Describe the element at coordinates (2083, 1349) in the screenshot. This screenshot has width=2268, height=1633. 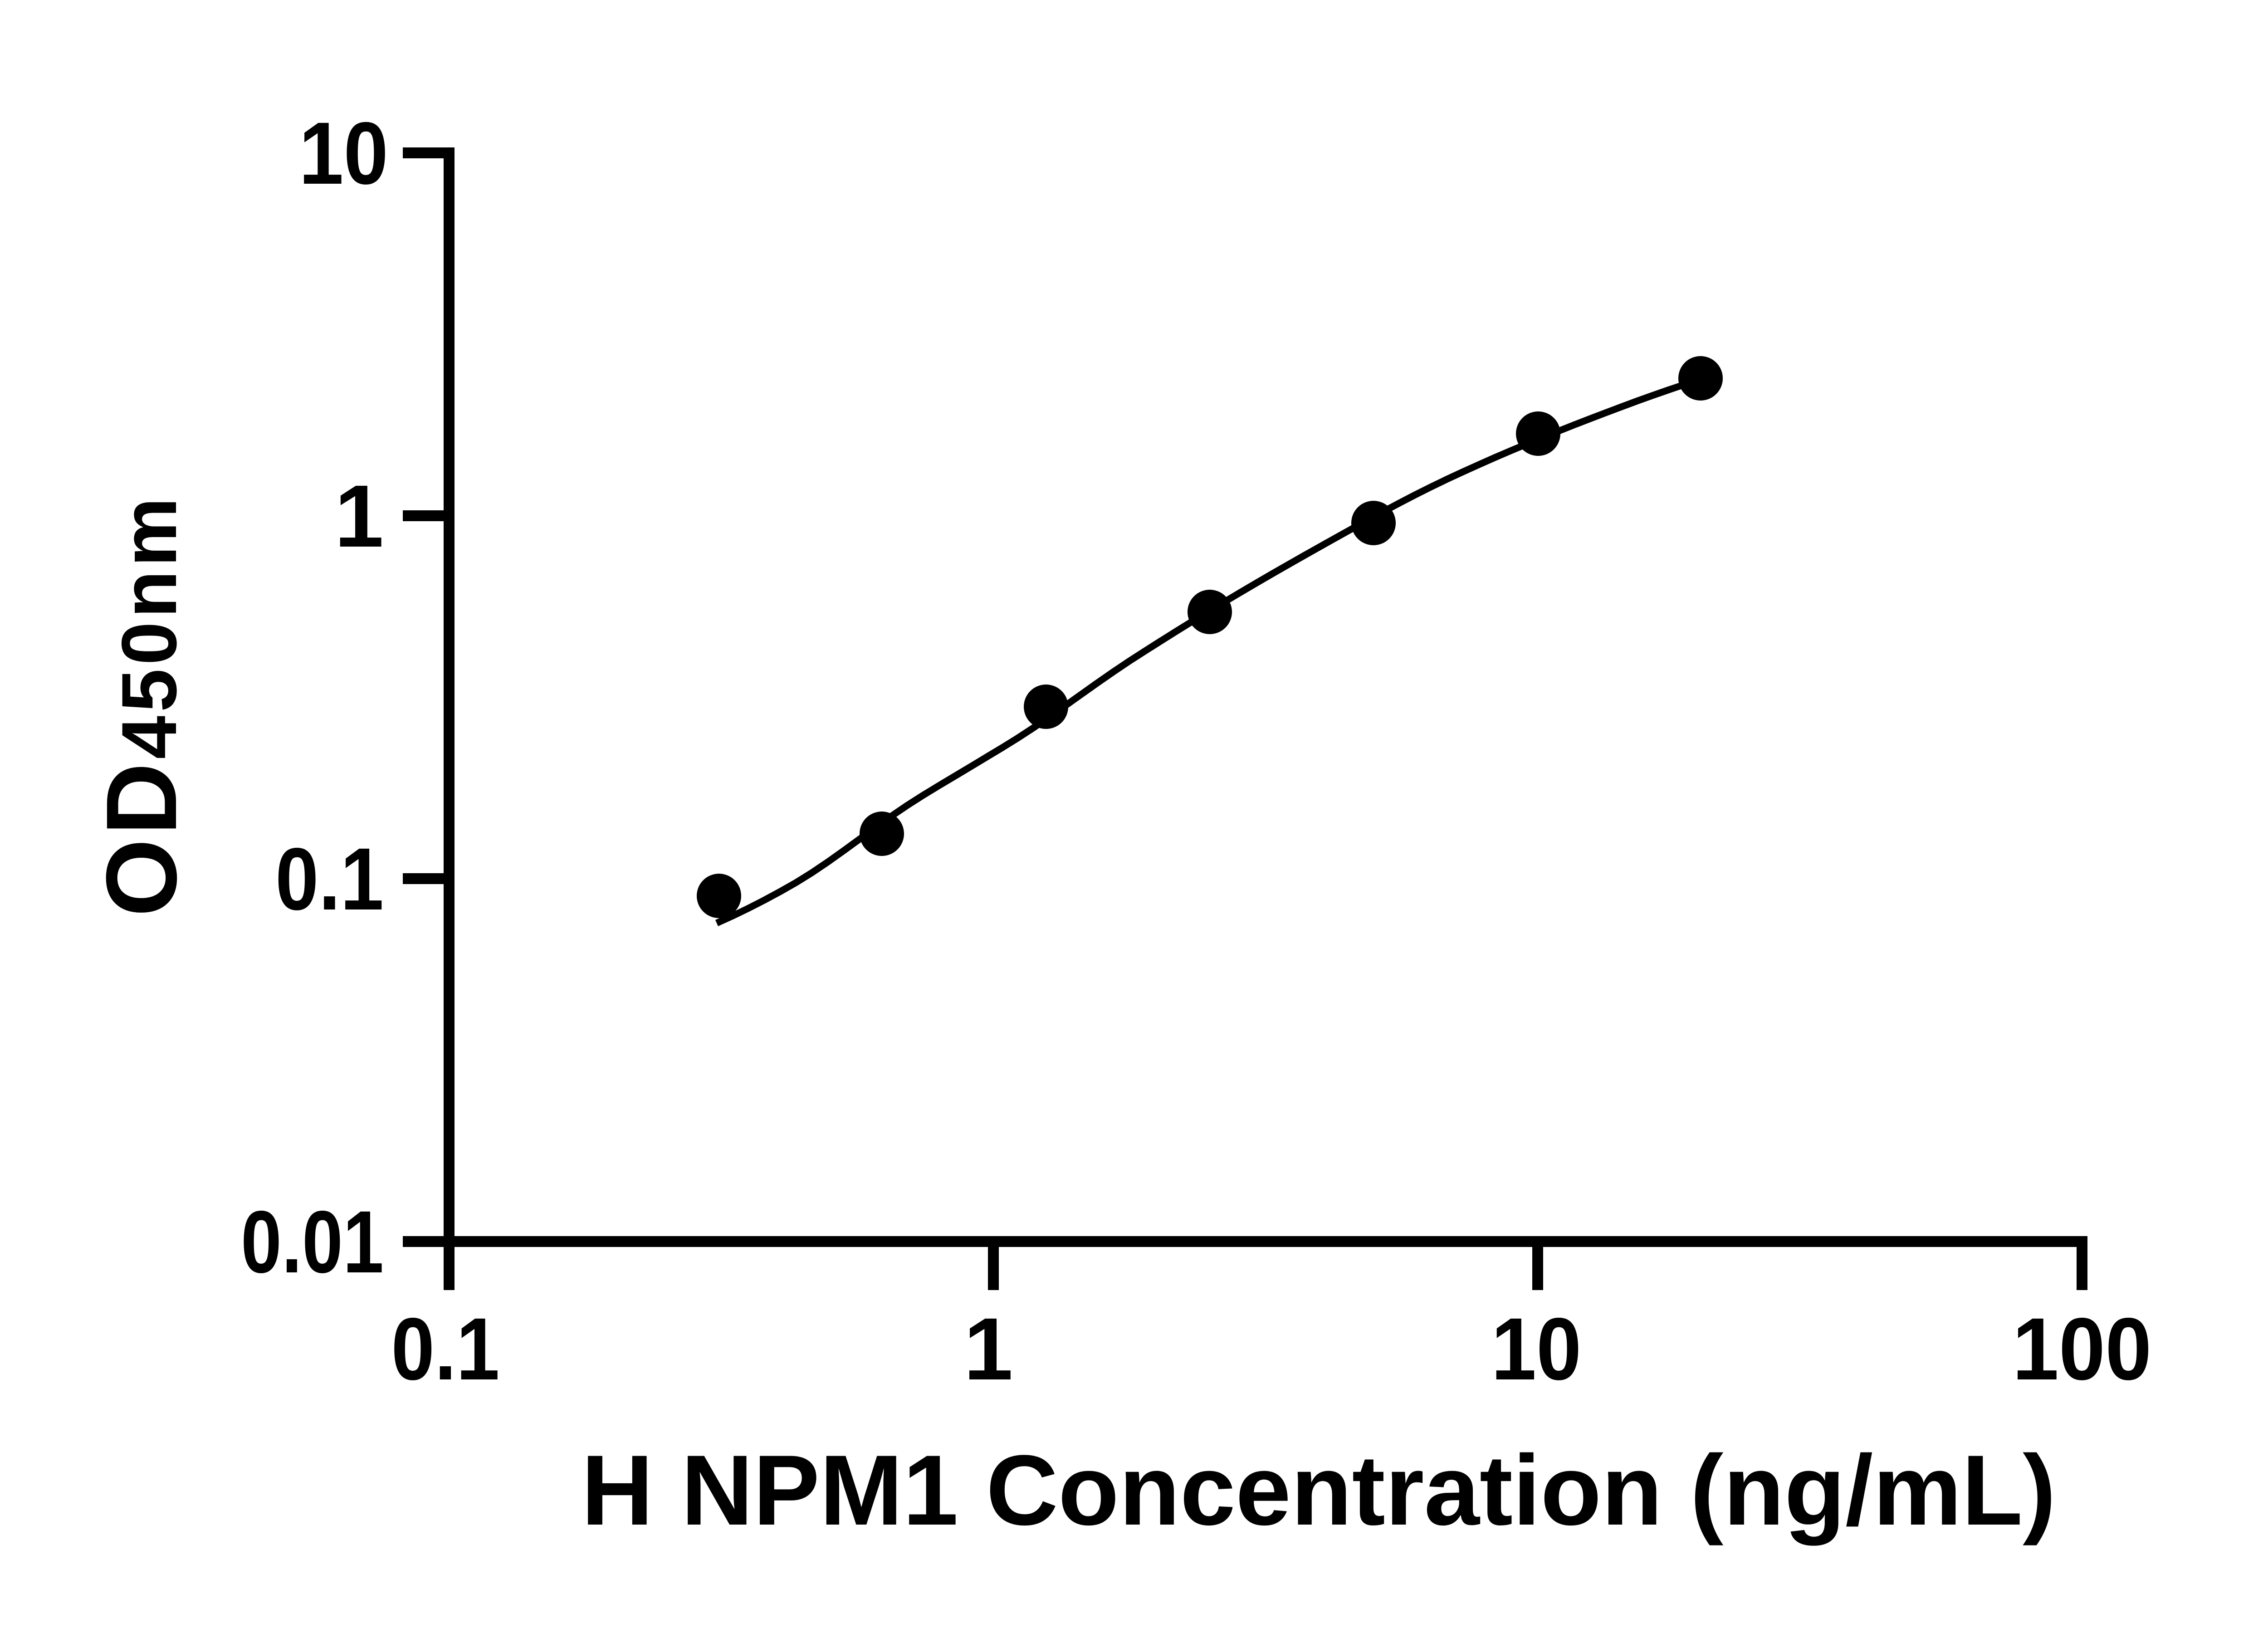
I see `svg-text: 100` at that location.